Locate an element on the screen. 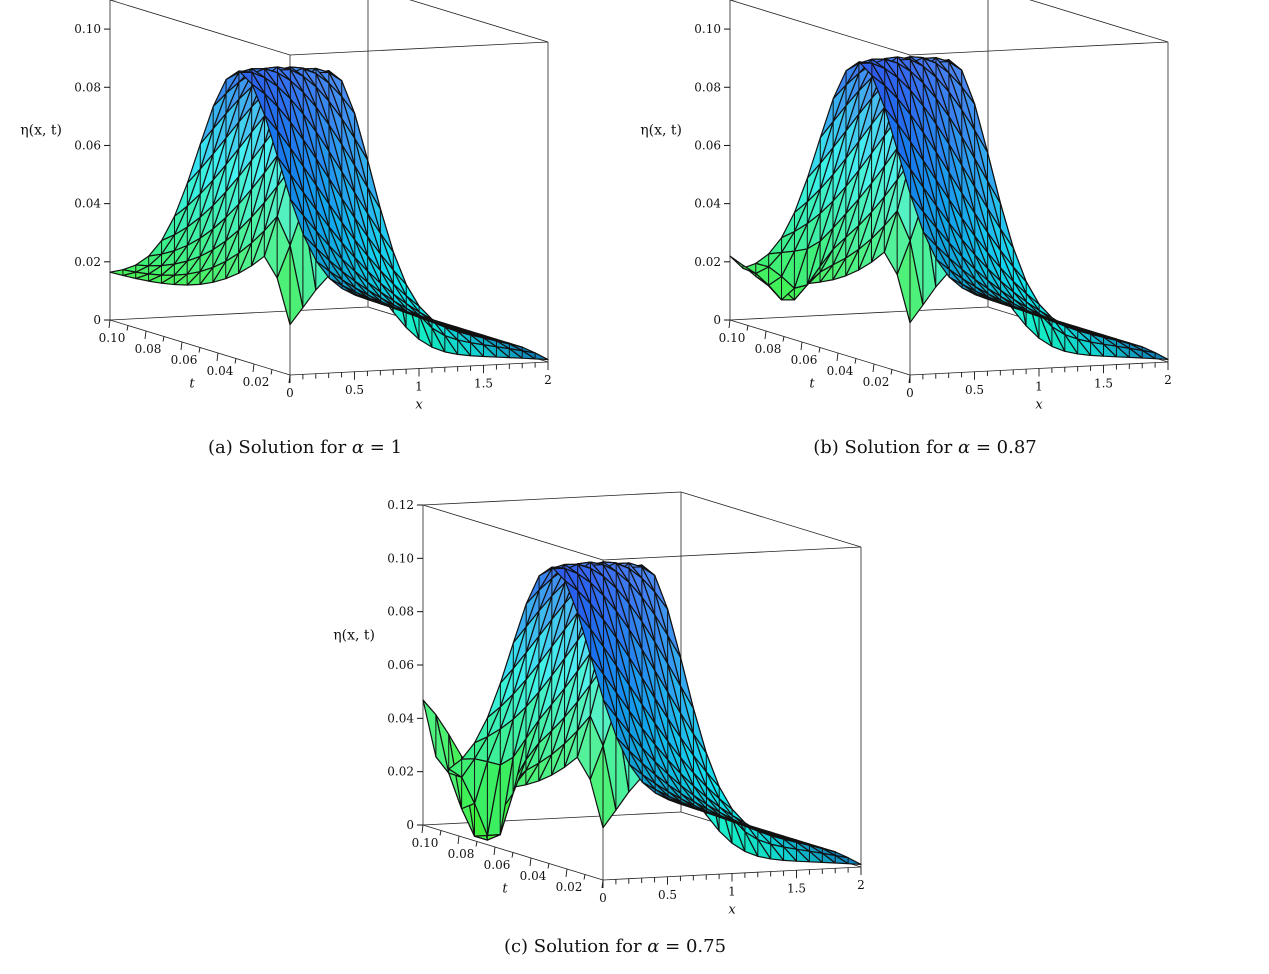 The height and width of the screenshot is (974, 1269). t-tick-label: 0.08 is located at coordinates (768, 349).